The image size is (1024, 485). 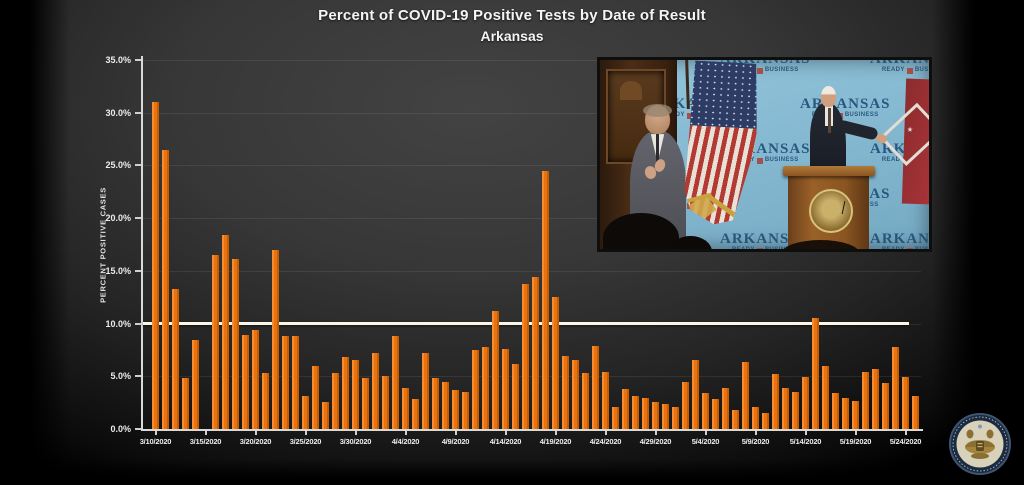 What do you see at coordinates (805, 441) in the screenshot?
I see `x-axis-tick-label: 5/14/2020` at bounding box center [805, 441].